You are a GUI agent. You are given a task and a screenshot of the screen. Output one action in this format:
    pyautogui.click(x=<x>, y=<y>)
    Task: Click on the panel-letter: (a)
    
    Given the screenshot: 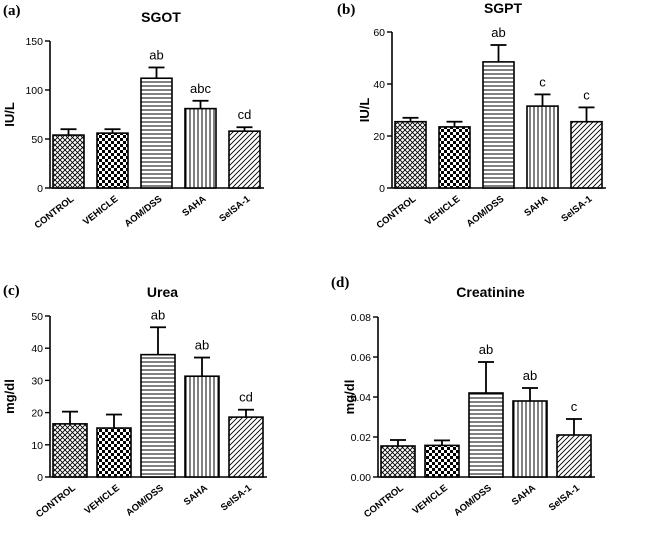 What is the action you would take?
    pyautogui.click(x=12, y=11)
    